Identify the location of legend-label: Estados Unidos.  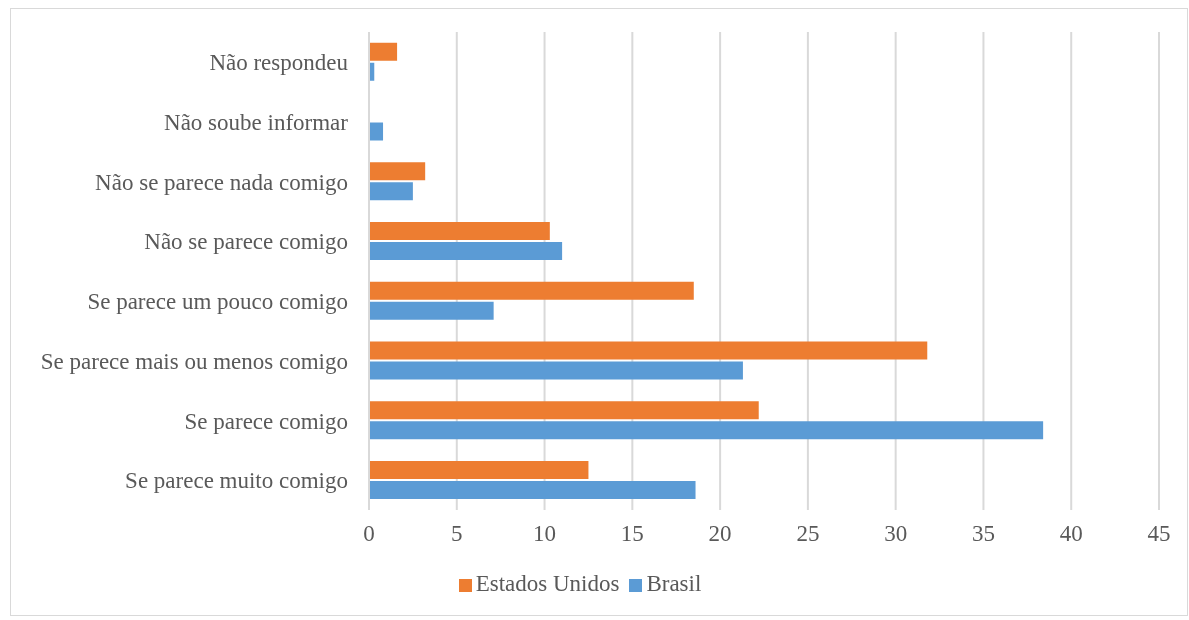
(547, 583).